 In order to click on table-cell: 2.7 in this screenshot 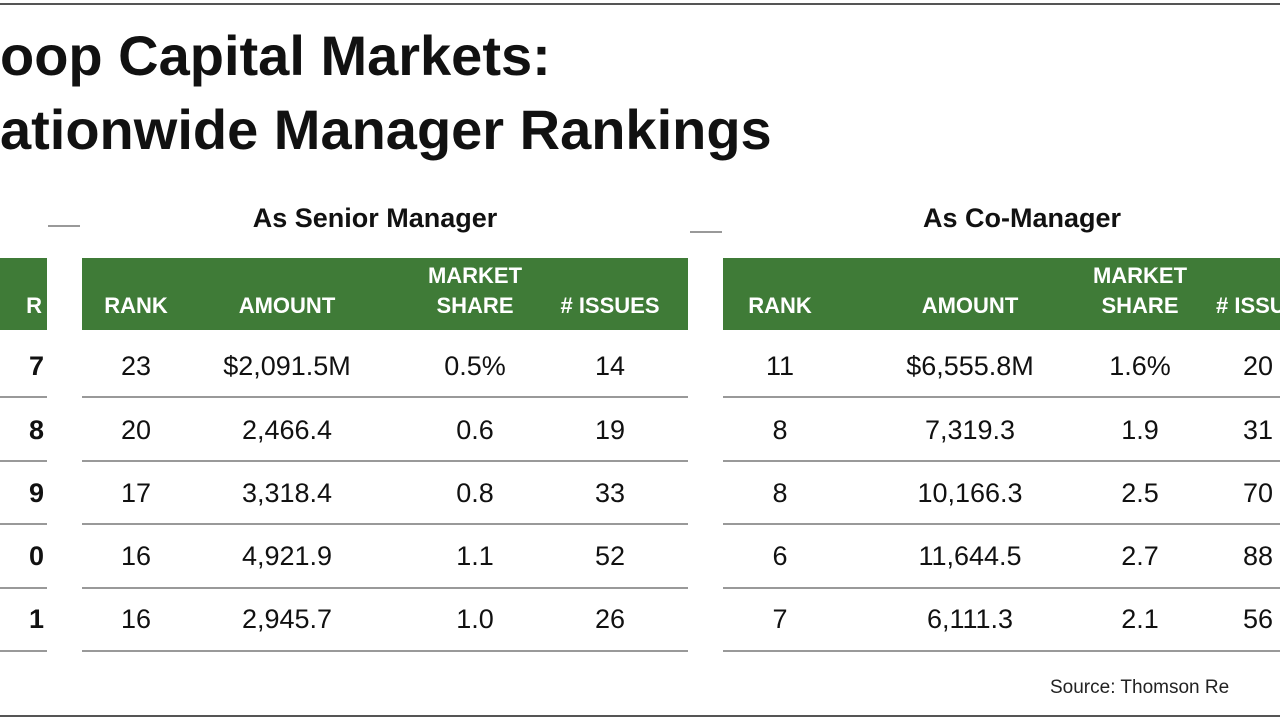, I will do `click(1140, 556)`.